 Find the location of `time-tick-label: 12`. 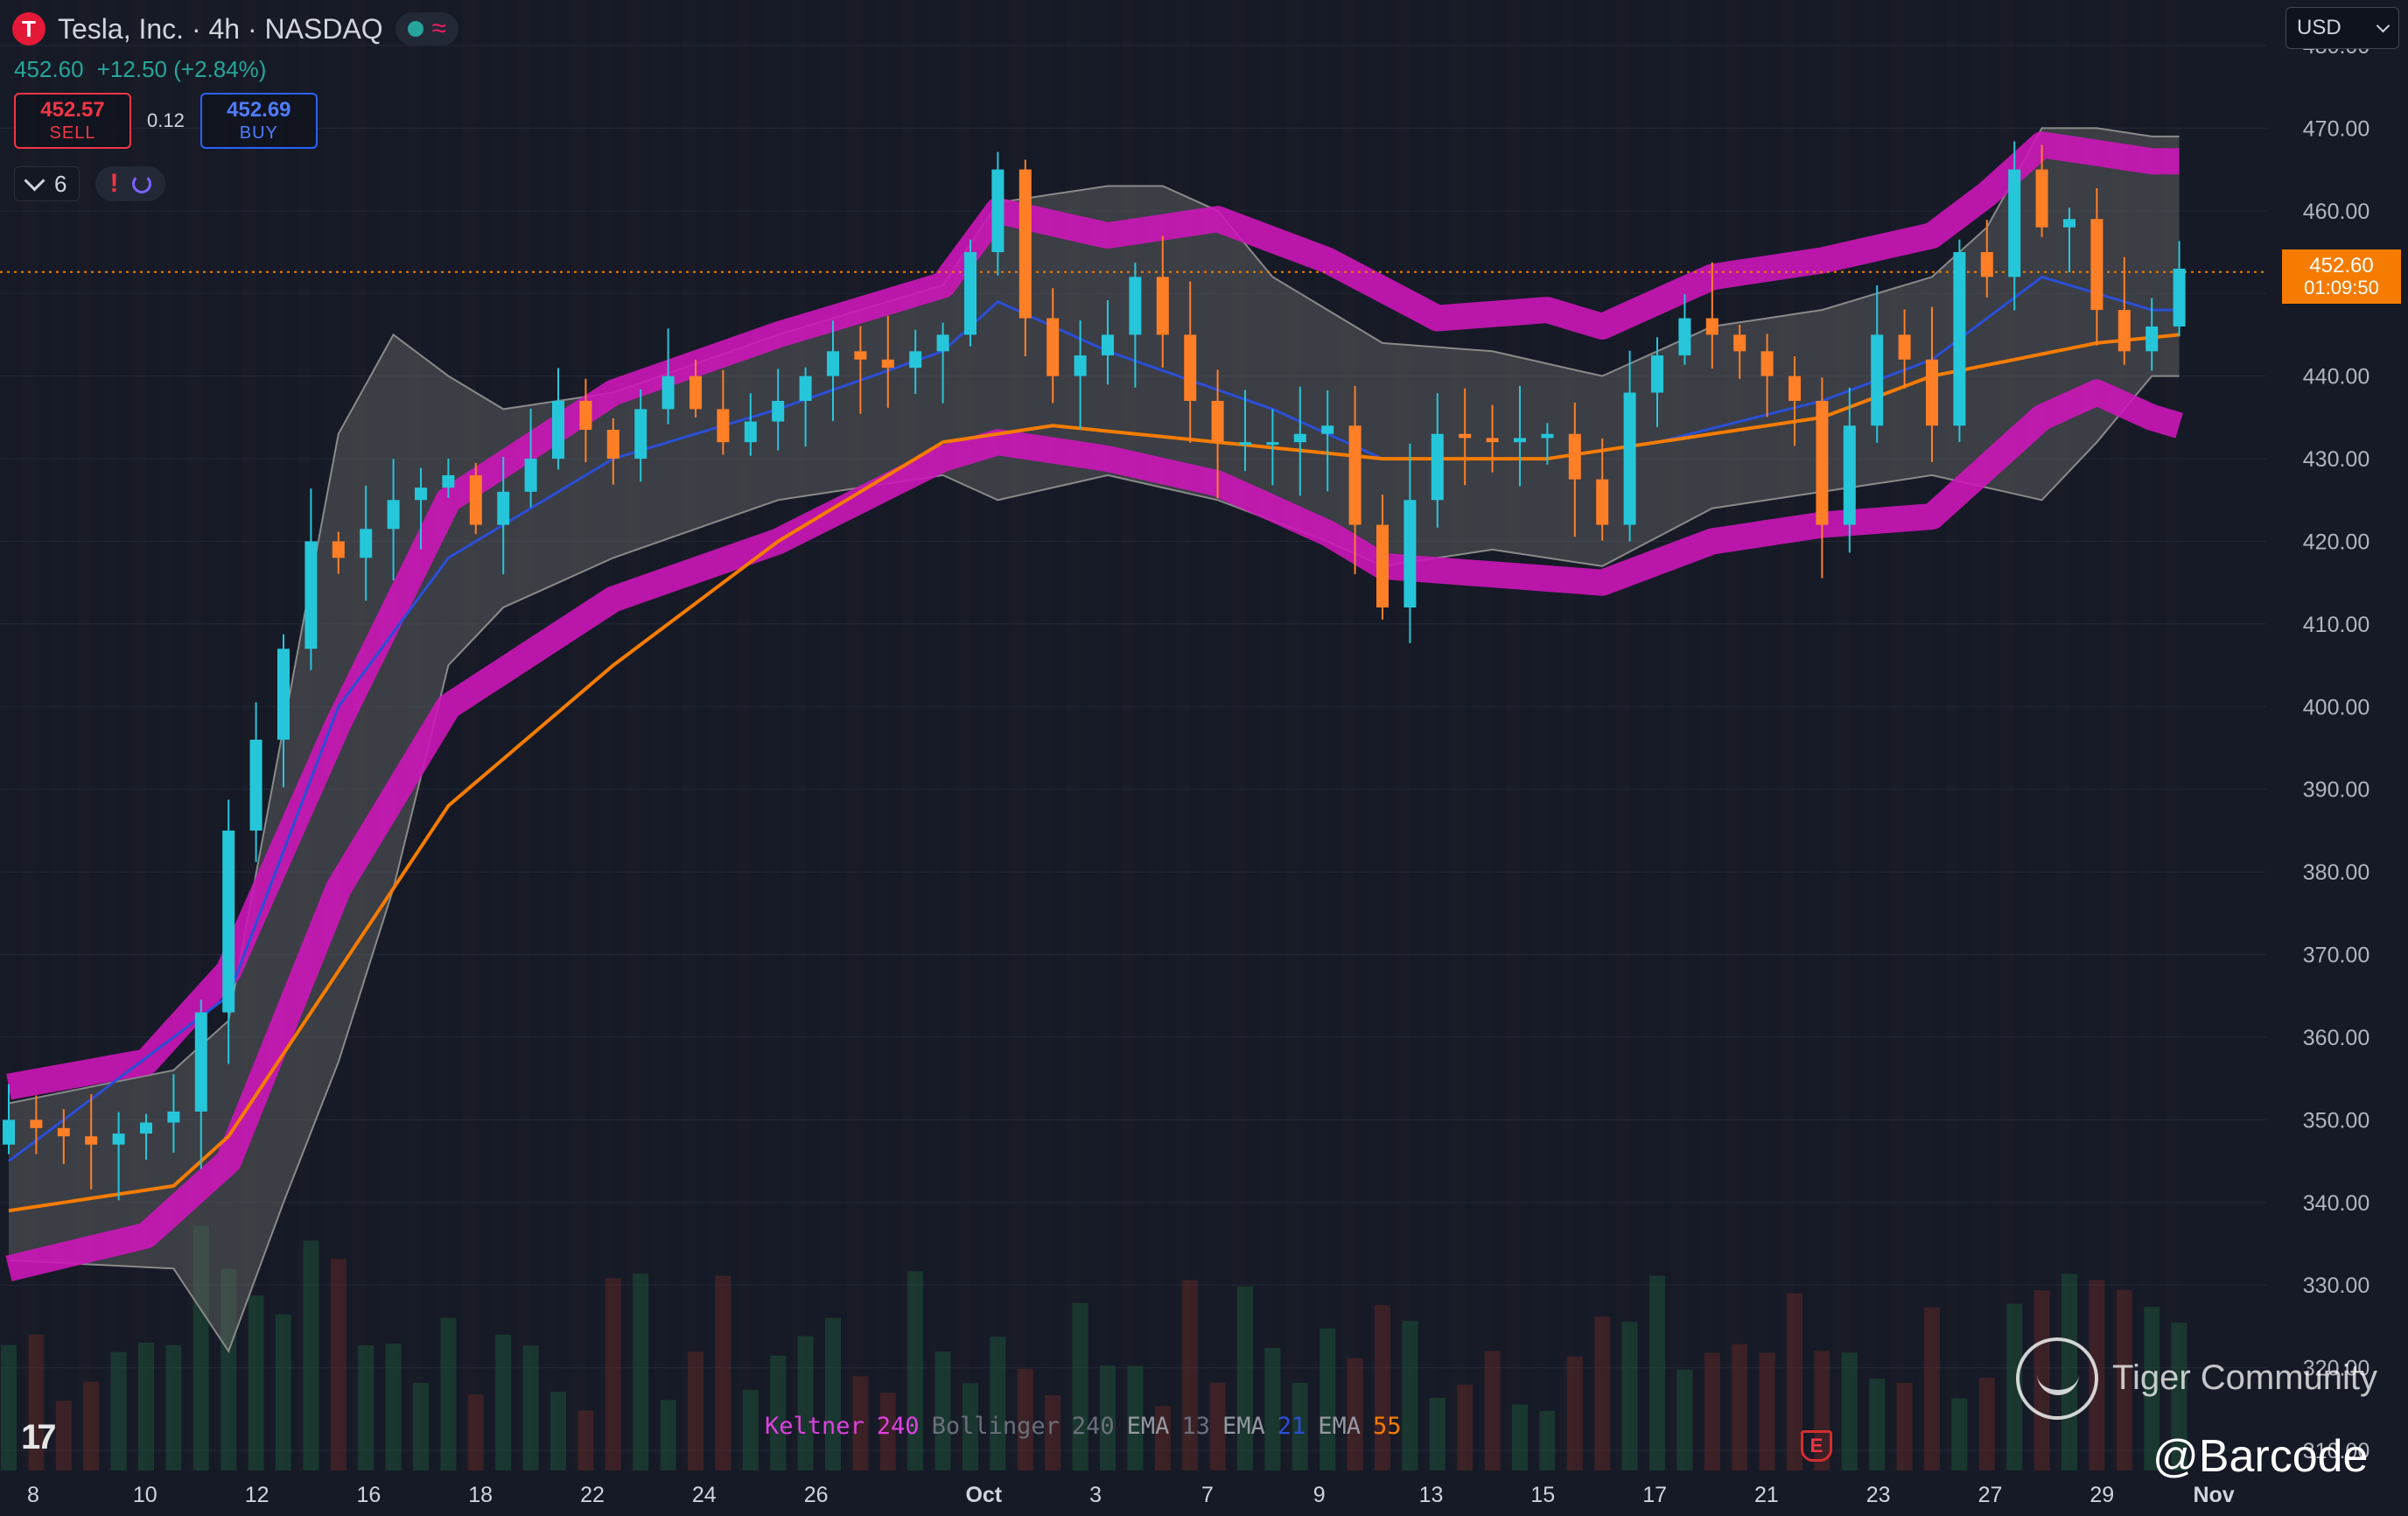

time-tick-label: 12 is located at coordinates (257, 1495).